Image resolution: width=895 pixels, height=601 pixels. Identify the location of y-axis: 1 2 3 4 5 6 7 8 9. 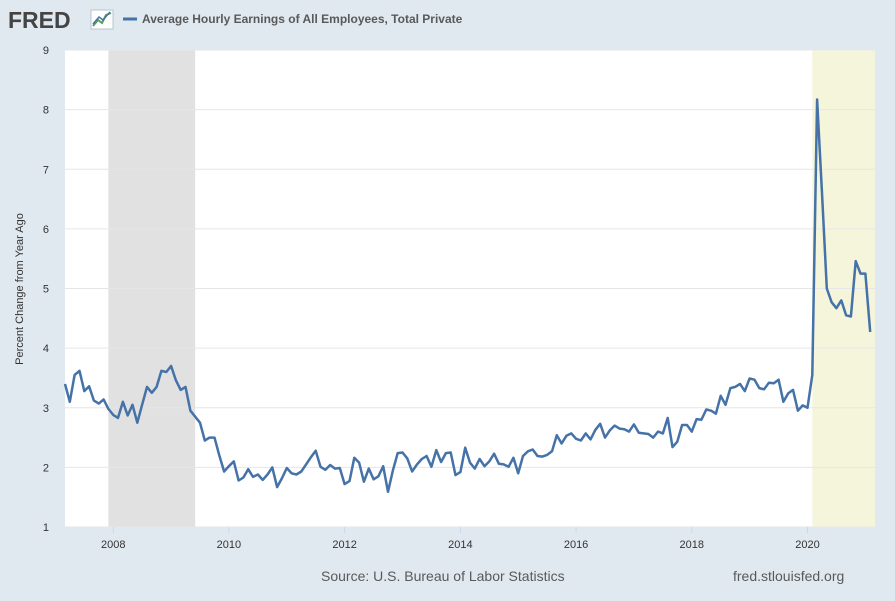
(46, 289).